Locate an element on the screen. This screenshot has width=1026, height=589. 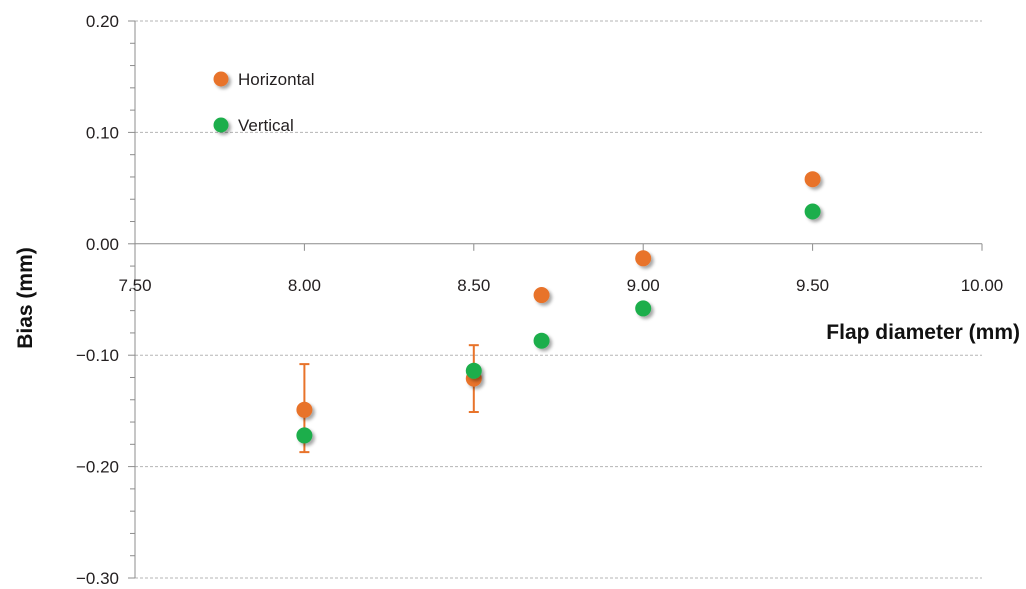
legend-label: Vertical is located at coordinates (266, 125).